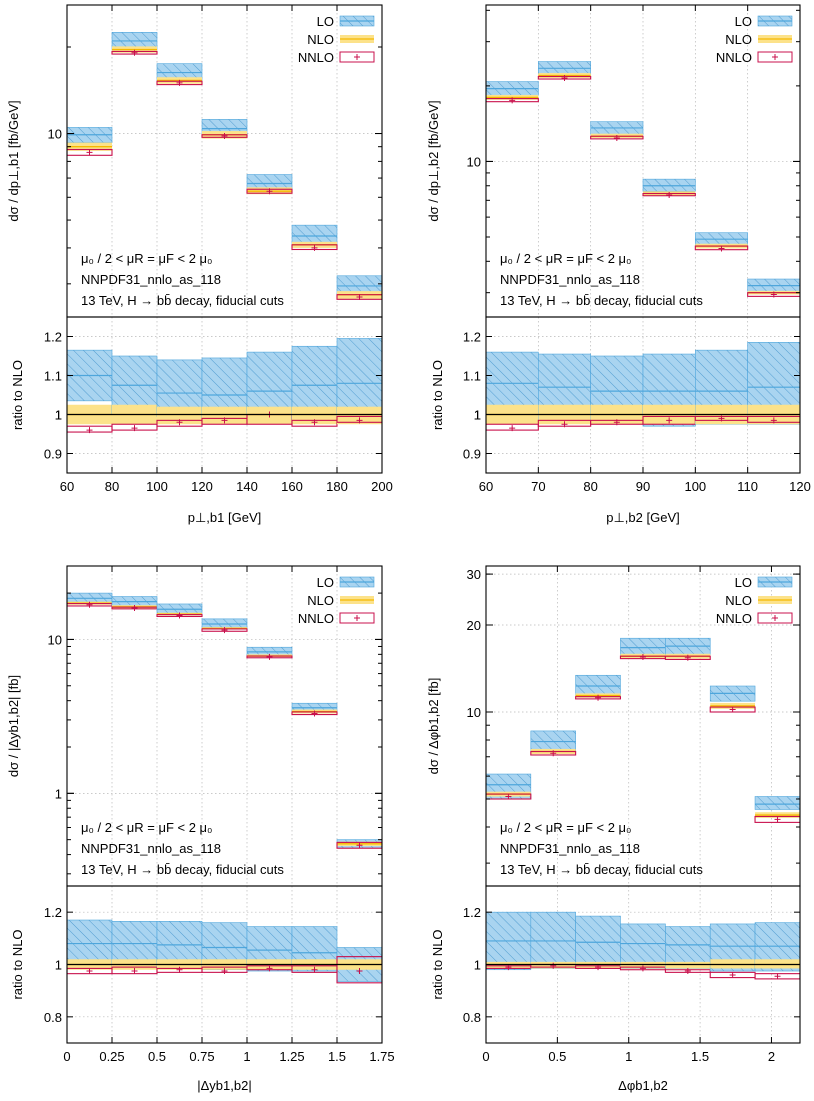 This screenshot has width=814, height=1101. What do you see at coordinates (291, 1056) in the screenshot?
I see `x-tick-label: 1.25` at bounding box center [291, 1056].